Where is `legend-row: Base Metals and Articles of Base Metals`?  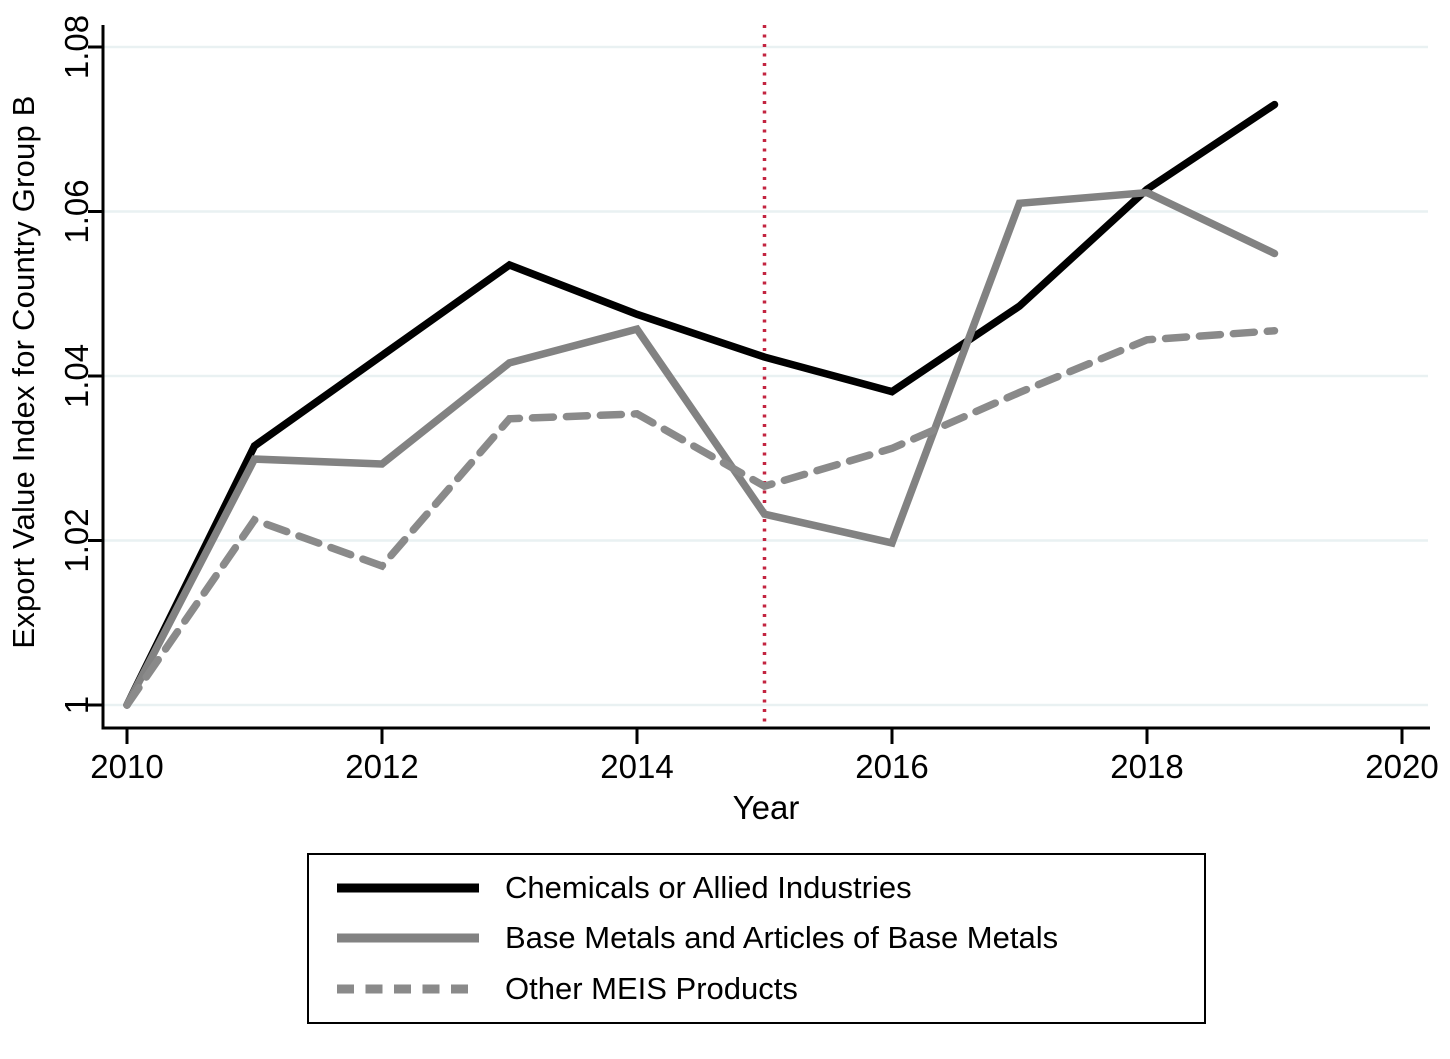
legend-row: Base Metals and Articles of Base Metals is located at coordinates (769, 938).